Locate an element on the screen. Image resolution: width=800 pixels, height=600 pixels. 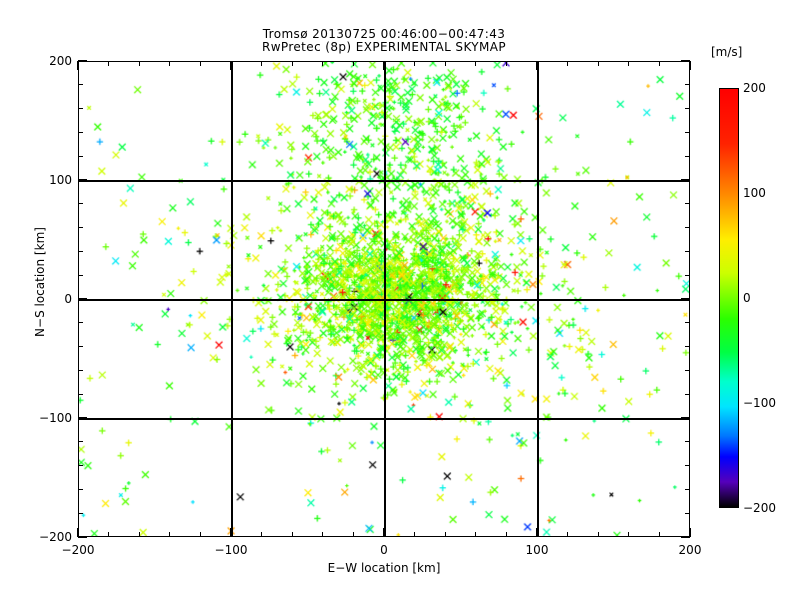
colorbar is located at coordinates (729, 298).